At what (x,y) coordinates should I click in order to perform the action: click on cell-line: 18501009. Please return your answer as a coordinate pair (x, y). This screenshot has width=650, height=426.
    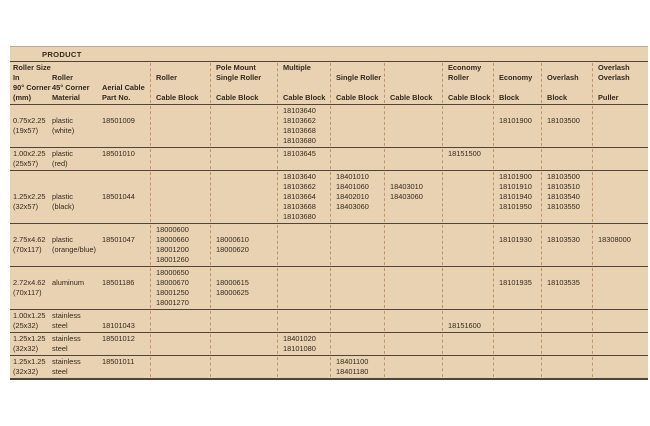
    Looking at the image, I should click on (118, 120).